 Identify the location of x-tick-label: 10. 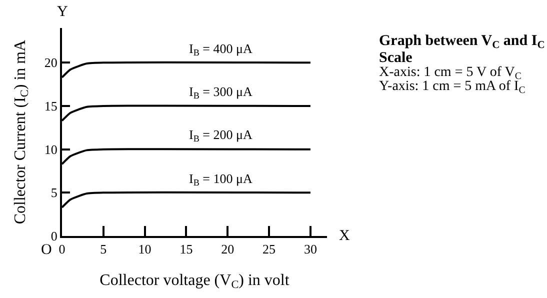
(145, 249).